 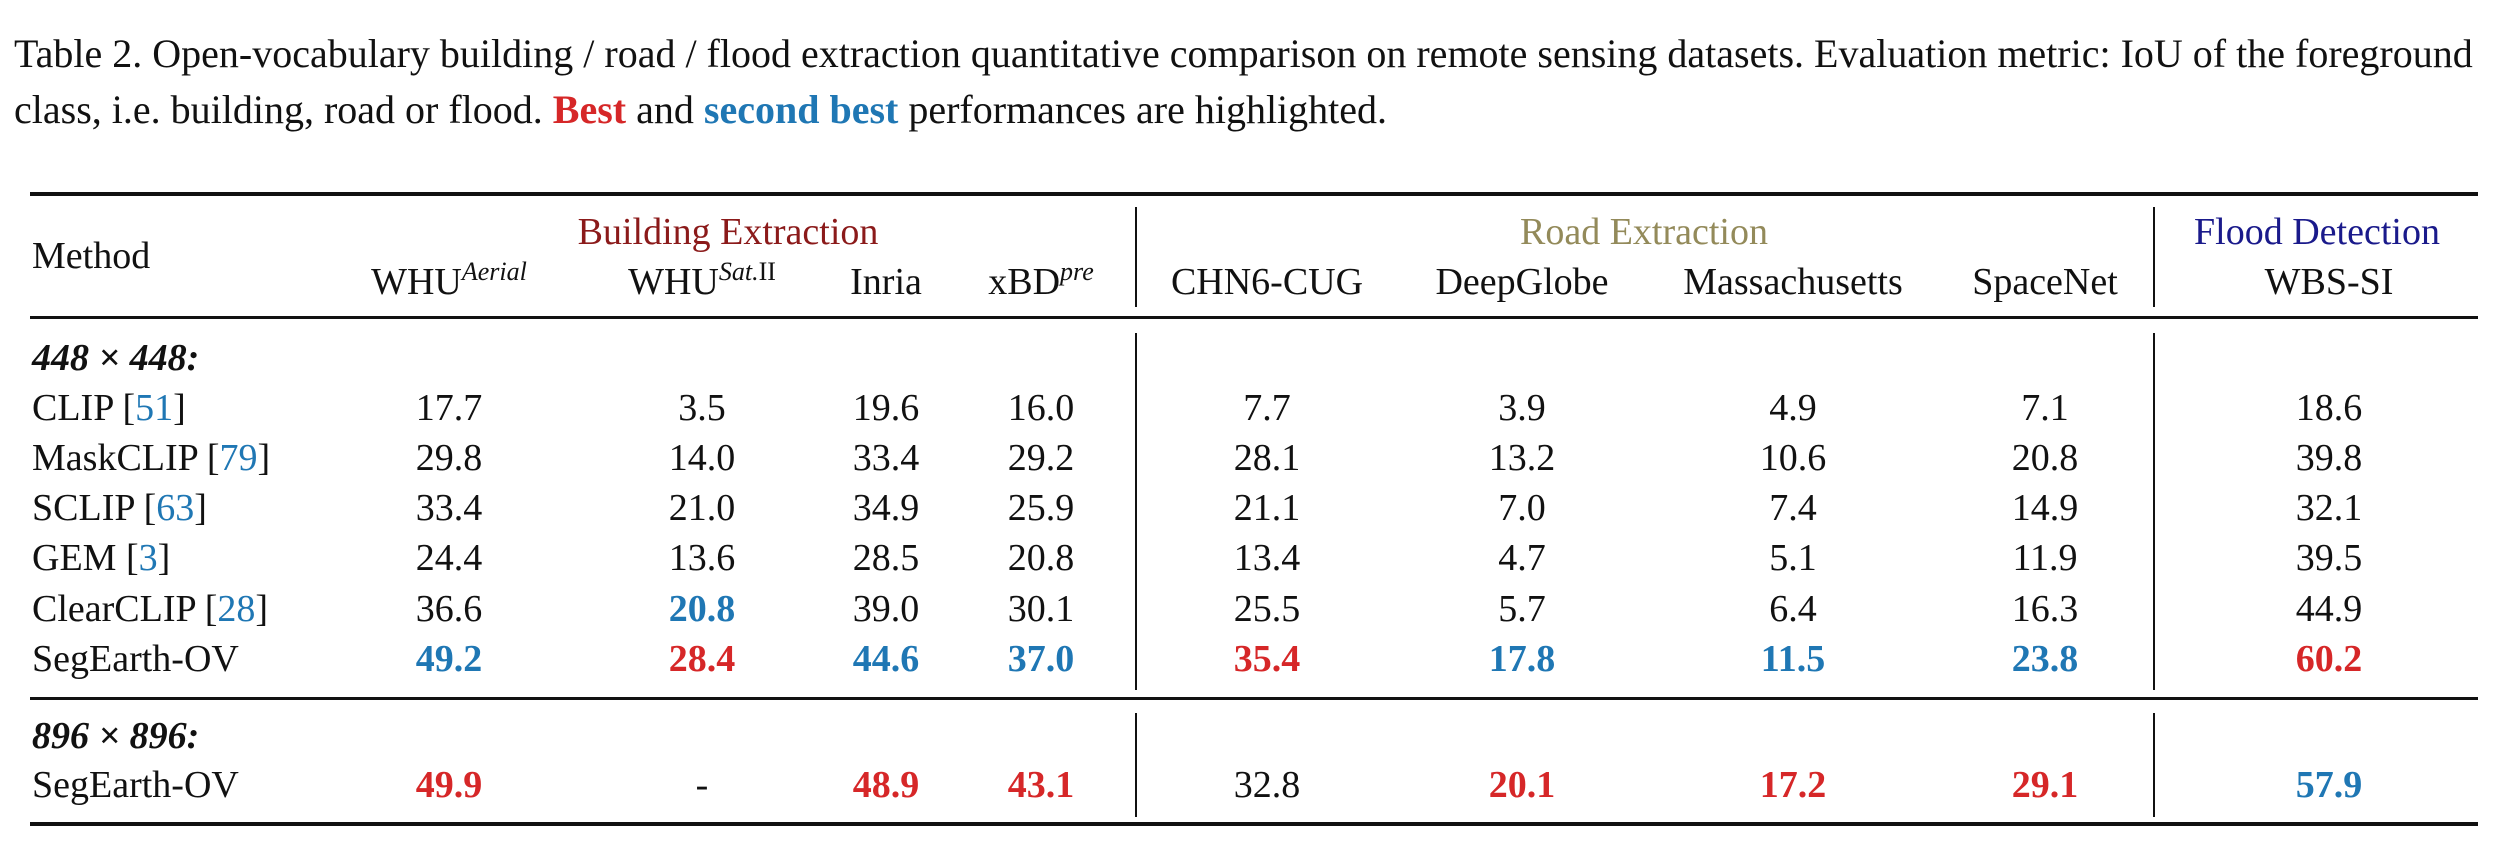 I want to click on table-cell: 48.9, so click(x=886, y=785).